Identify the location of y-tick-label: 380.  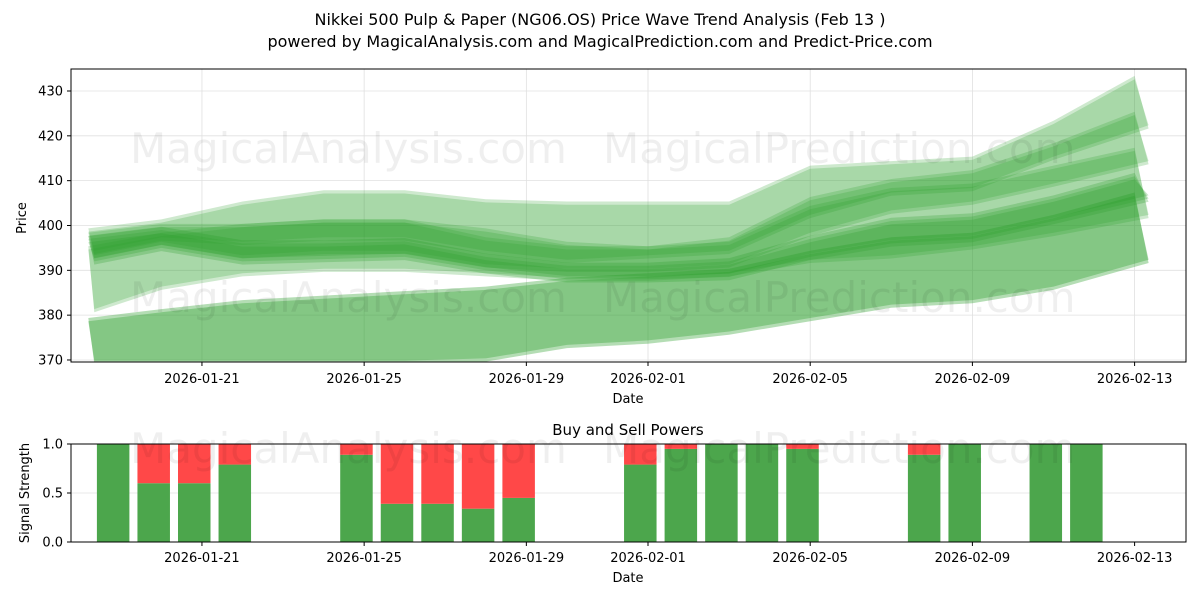
(50, 316).